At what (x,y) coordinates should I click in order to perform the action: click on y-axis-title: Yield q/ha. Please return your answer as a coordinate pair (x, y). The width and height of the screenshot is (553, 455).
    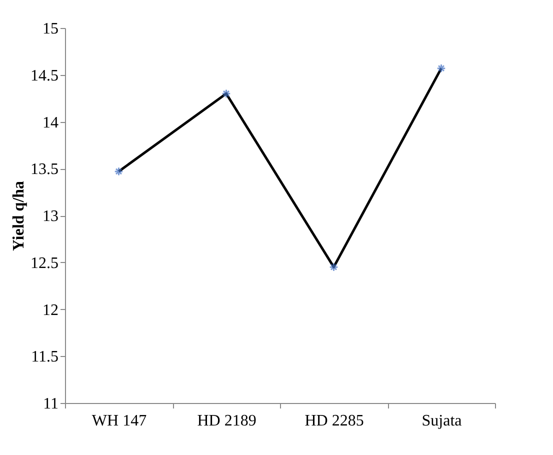
    Looking at the image, I should click on (19, 216).